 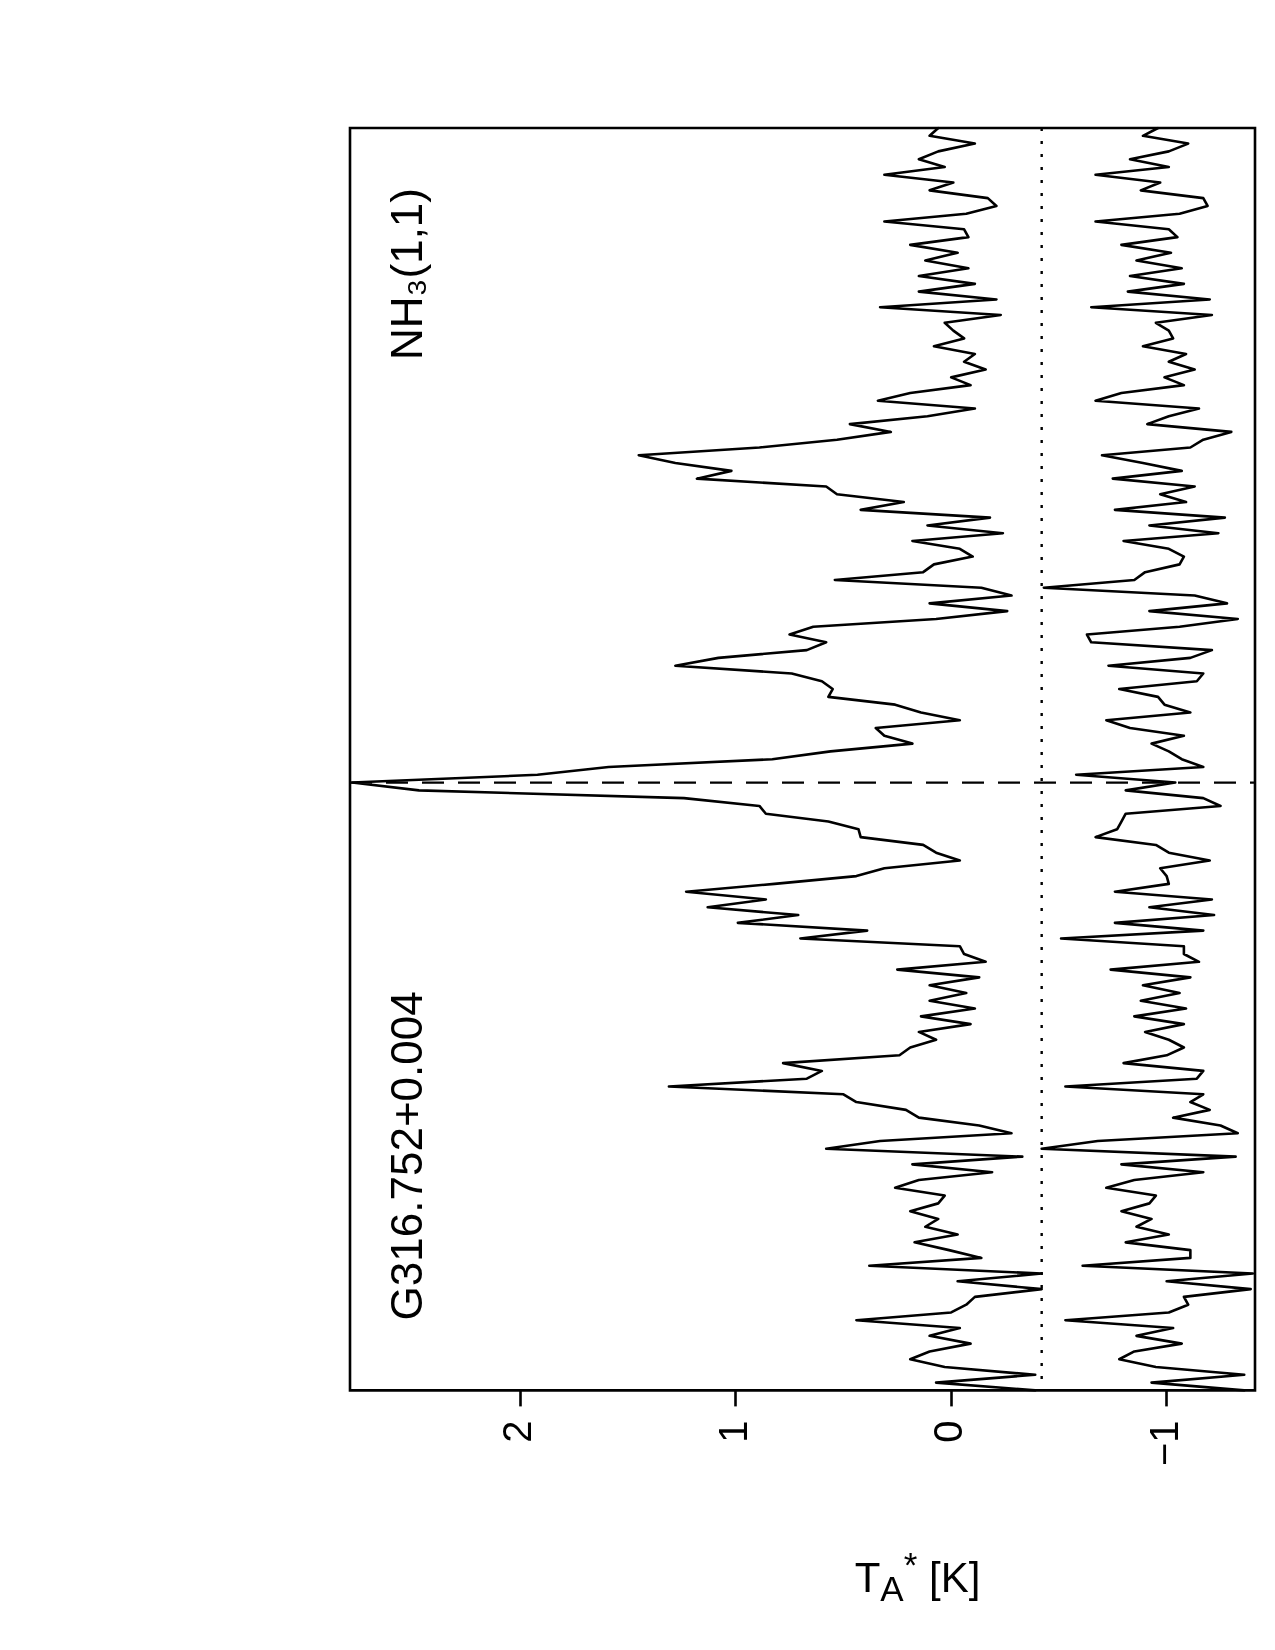 What do you see at coordinates (406, 1156) in the screenshot?
I see `annotation: G316.752+0.004` at bounding box center [406, 1156].